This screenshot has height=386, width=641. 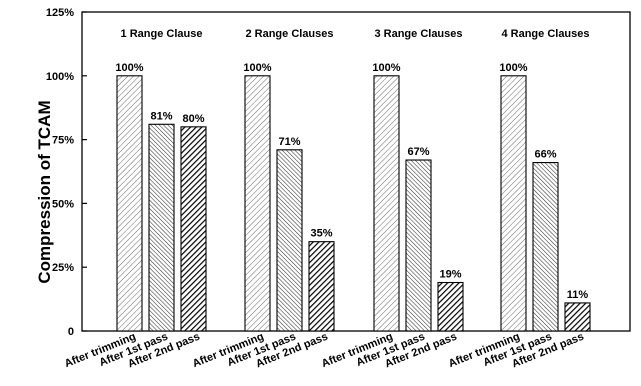 I want to click on y-tick-label: 0, so click(x=71, y=332).